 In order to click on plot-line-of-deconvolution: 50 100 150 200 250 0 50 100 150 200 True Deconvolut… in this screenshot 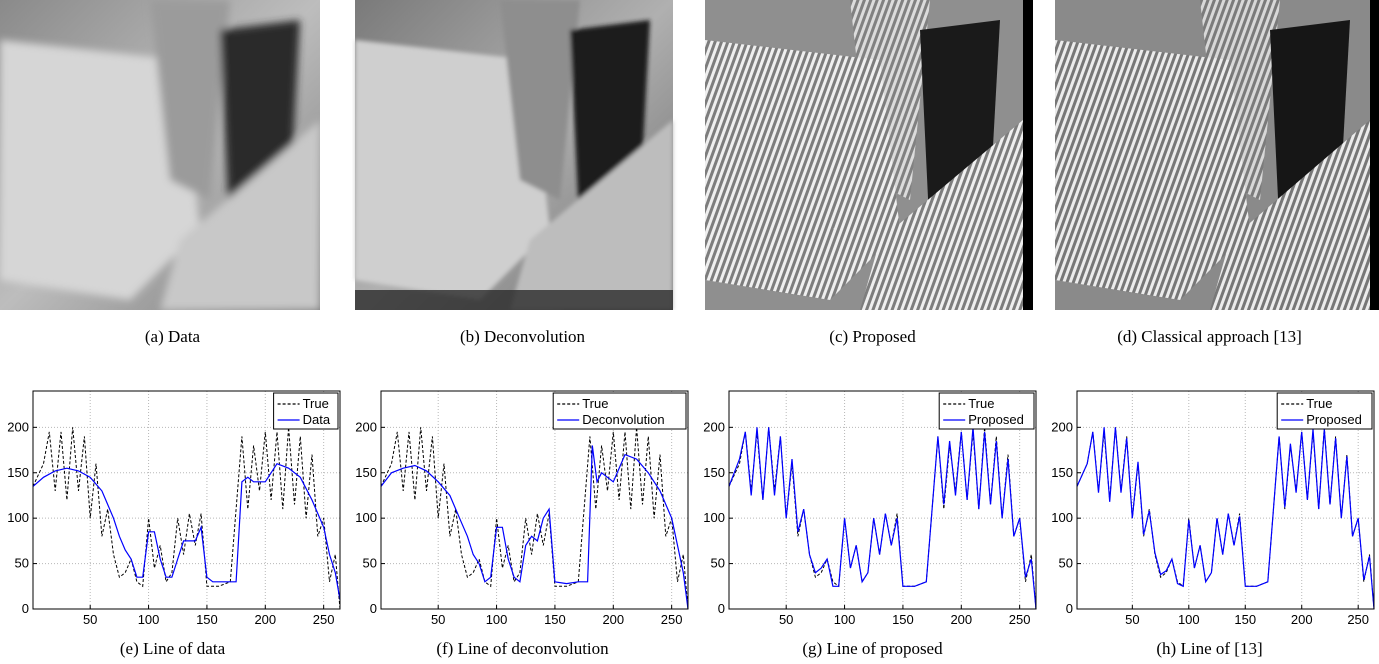, I will do `click(520, 506)`.